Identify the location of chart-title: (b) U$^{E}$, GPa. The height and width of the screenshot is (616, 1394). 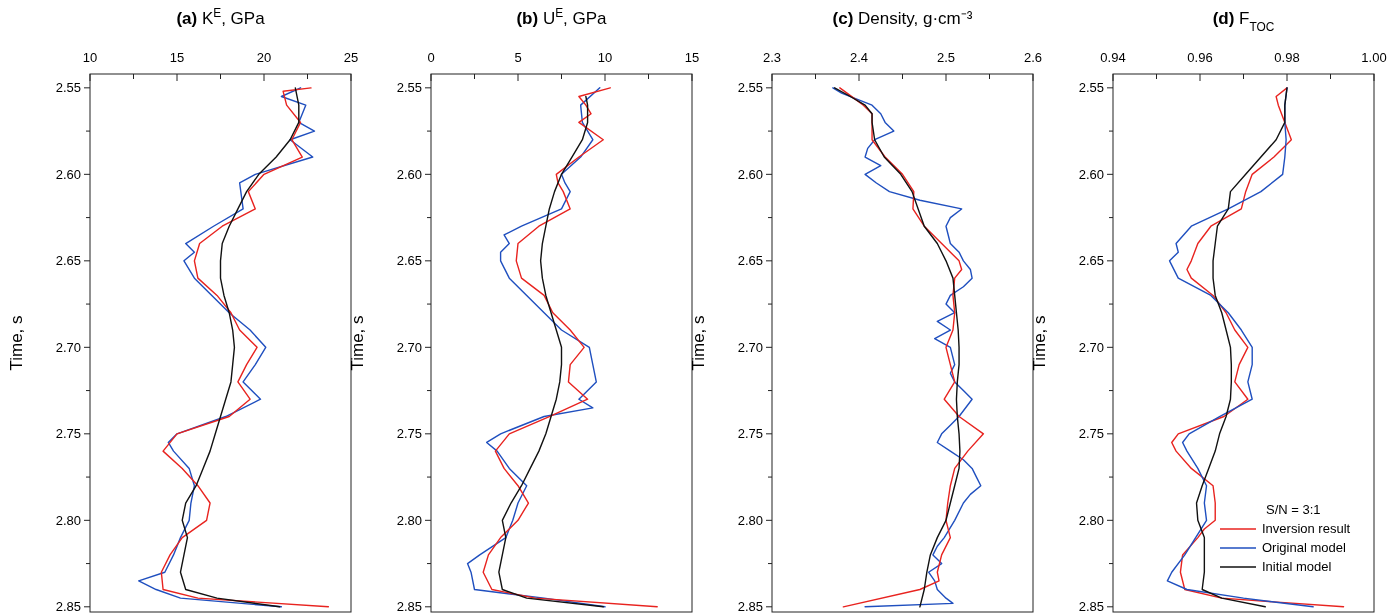
(562, 17).